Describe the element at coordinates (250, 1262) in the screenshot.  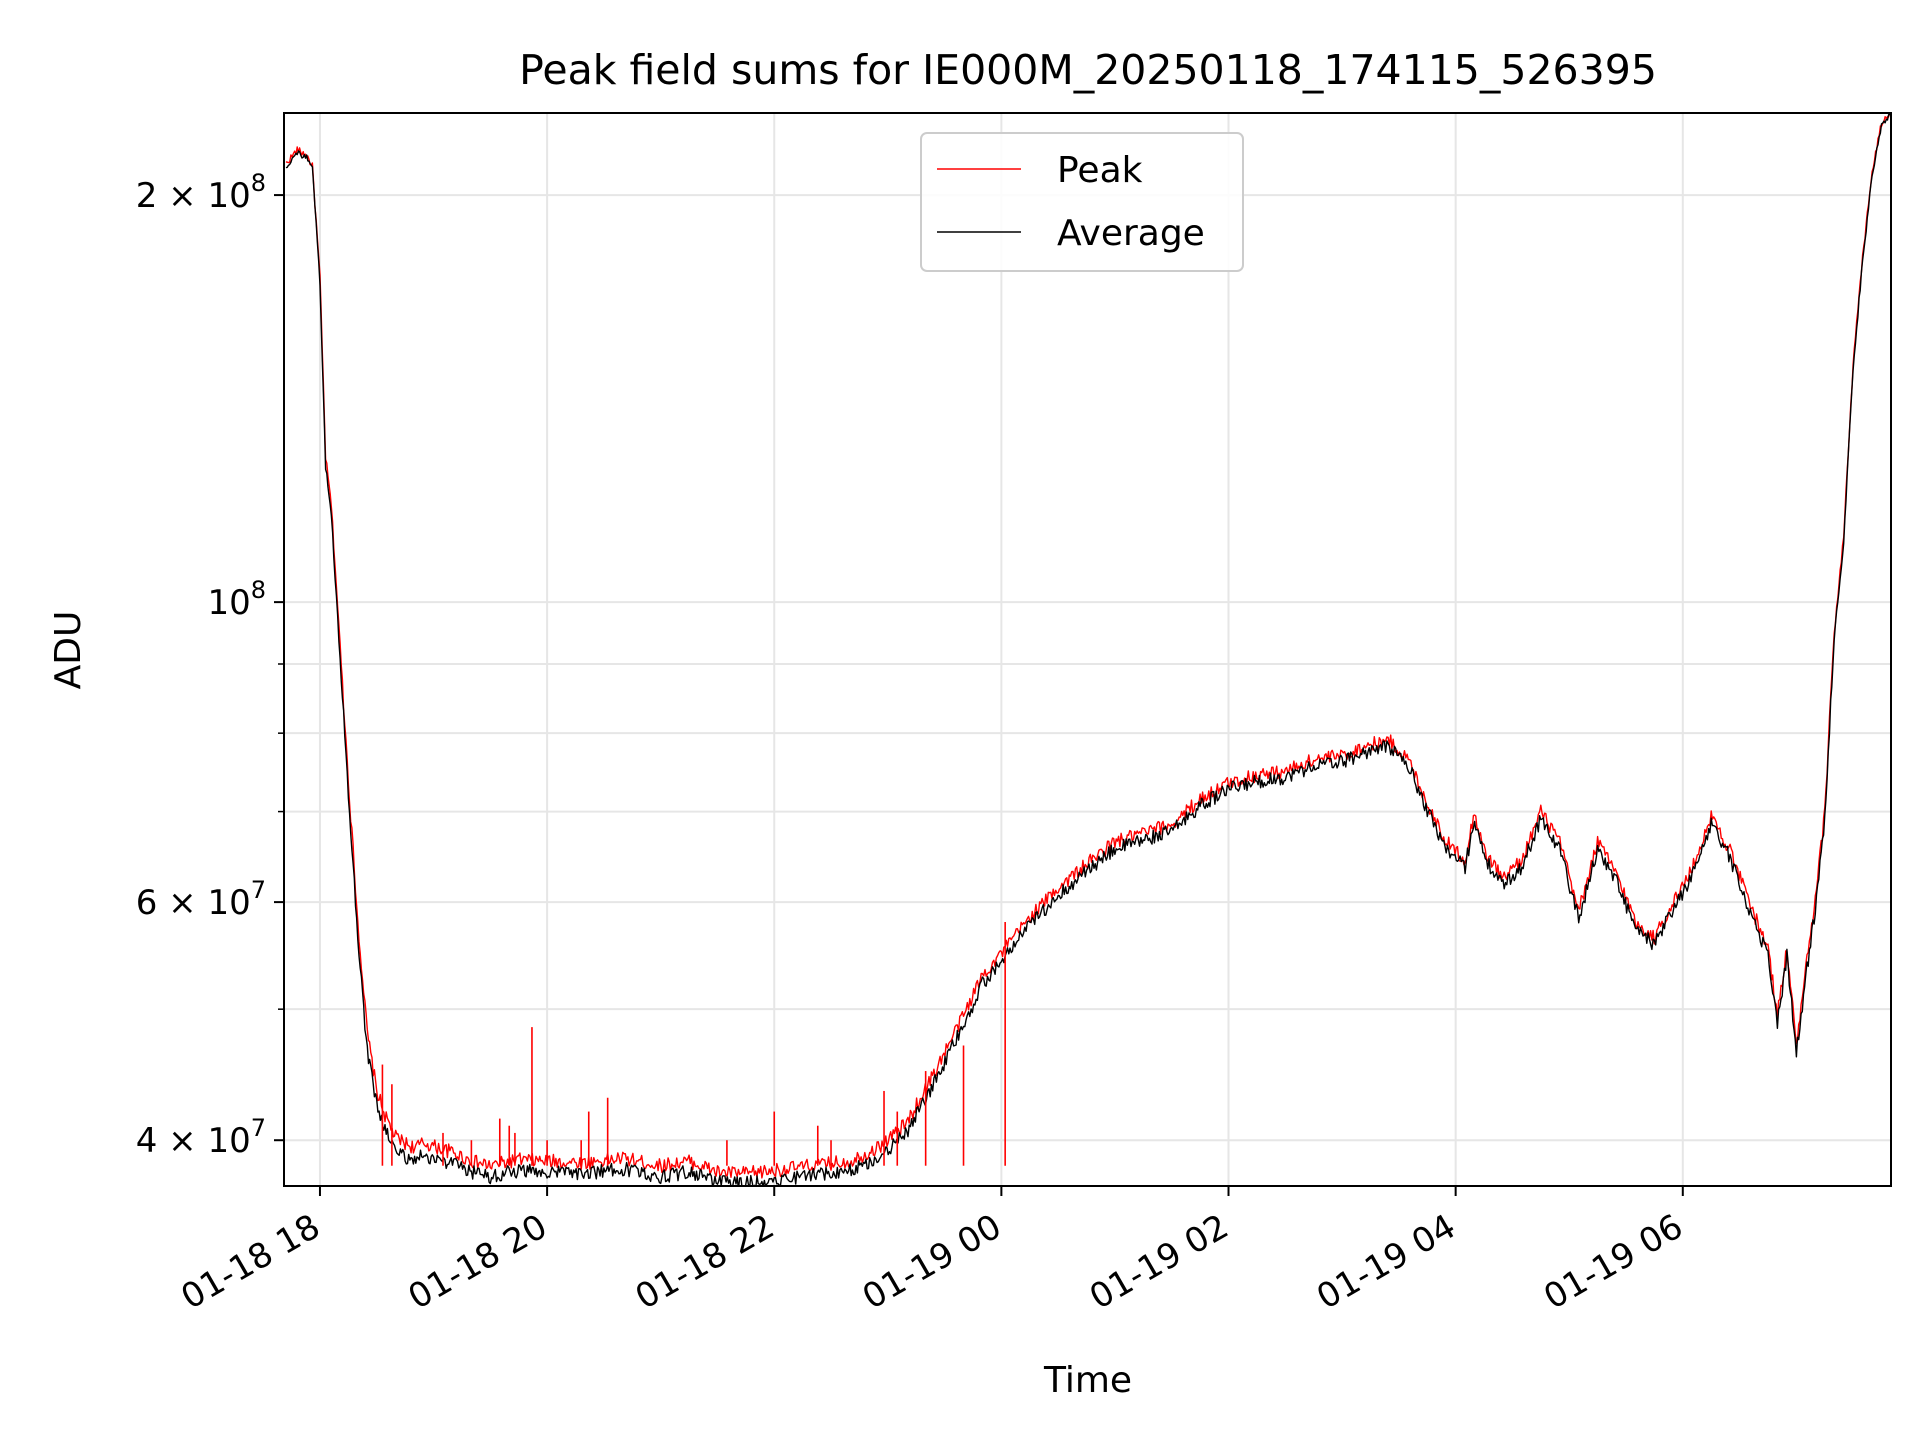
I see `x-tick-label: 01-18 18` at that location.